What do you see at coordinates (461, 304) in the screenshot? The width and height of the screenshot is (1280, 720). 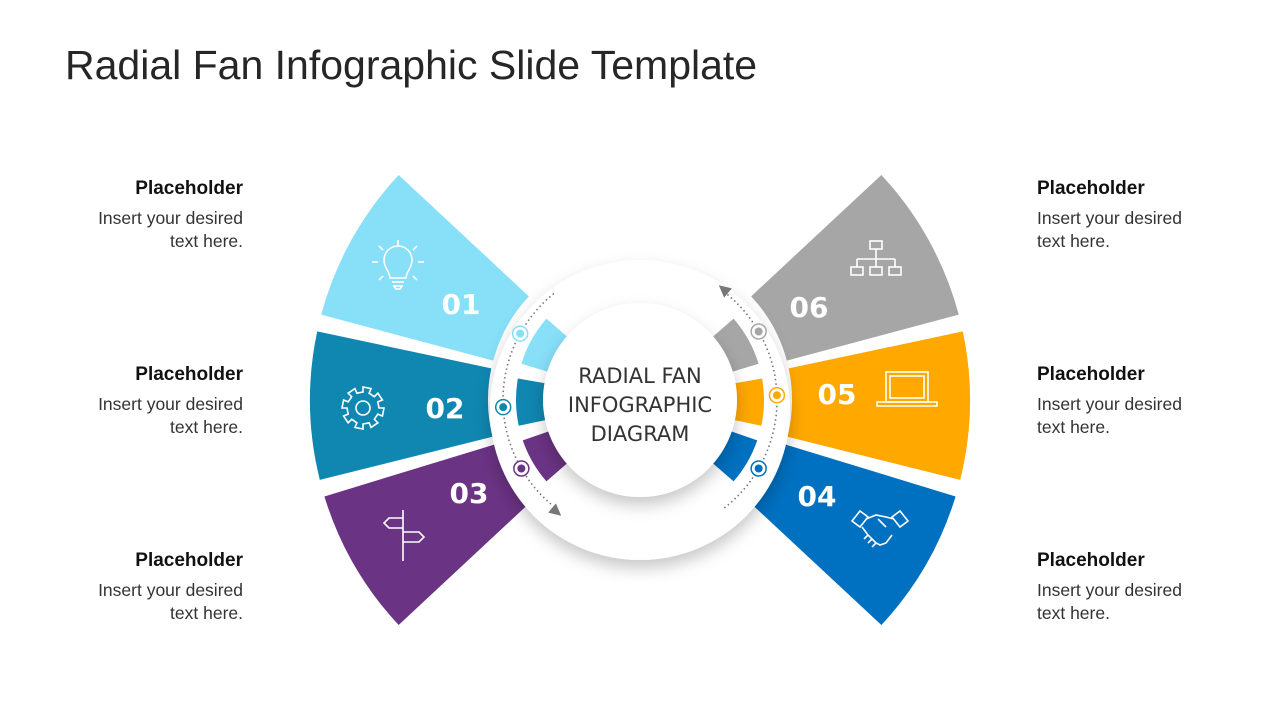 I see `segment-number-01: 01` at bounding box center [461, 304].